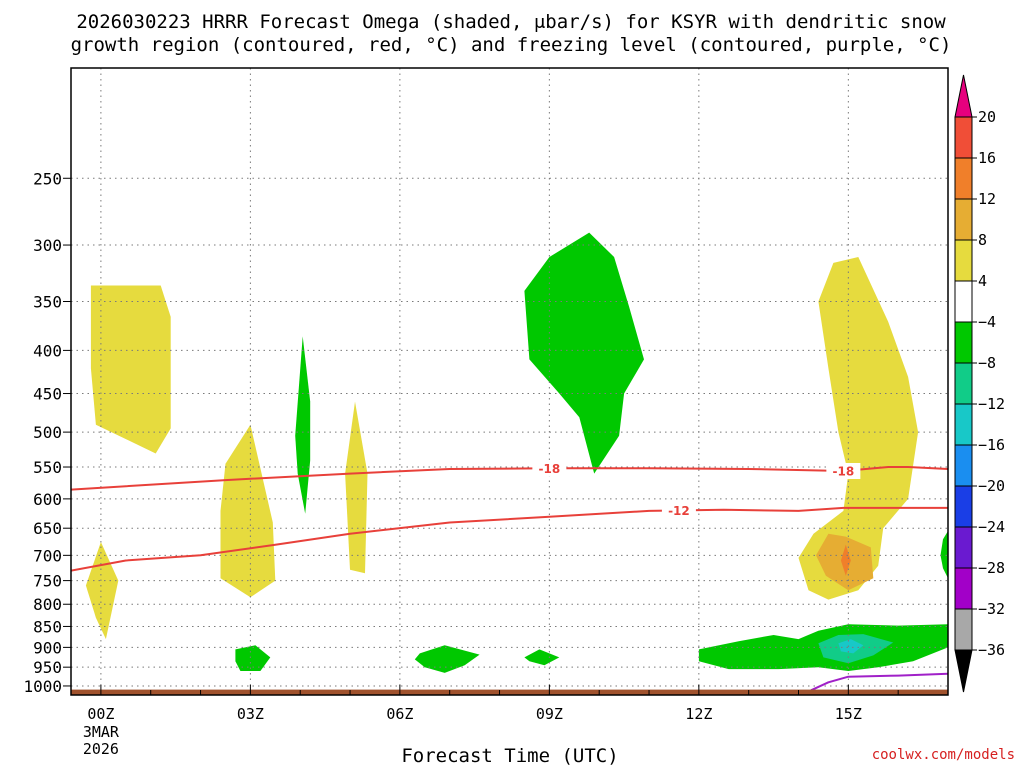 This screenshot has height=768, width=1024. Describe the element at coordinates (509, 756) in the screenshot. I see `x-axis-title: Forecast Time (UTC)` at that location.